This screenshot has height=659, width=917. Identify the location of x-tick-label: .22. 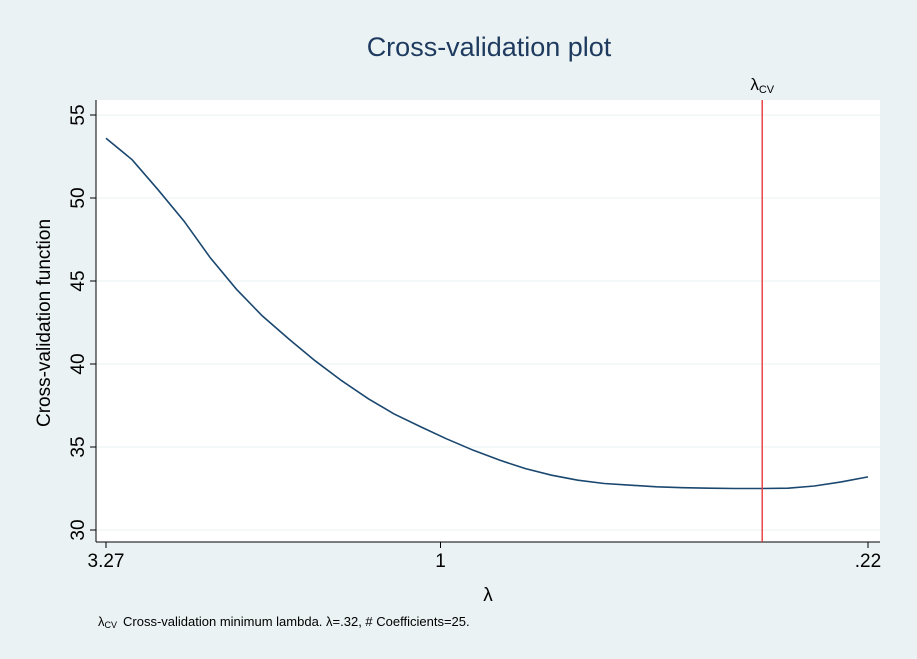
(868, 561).